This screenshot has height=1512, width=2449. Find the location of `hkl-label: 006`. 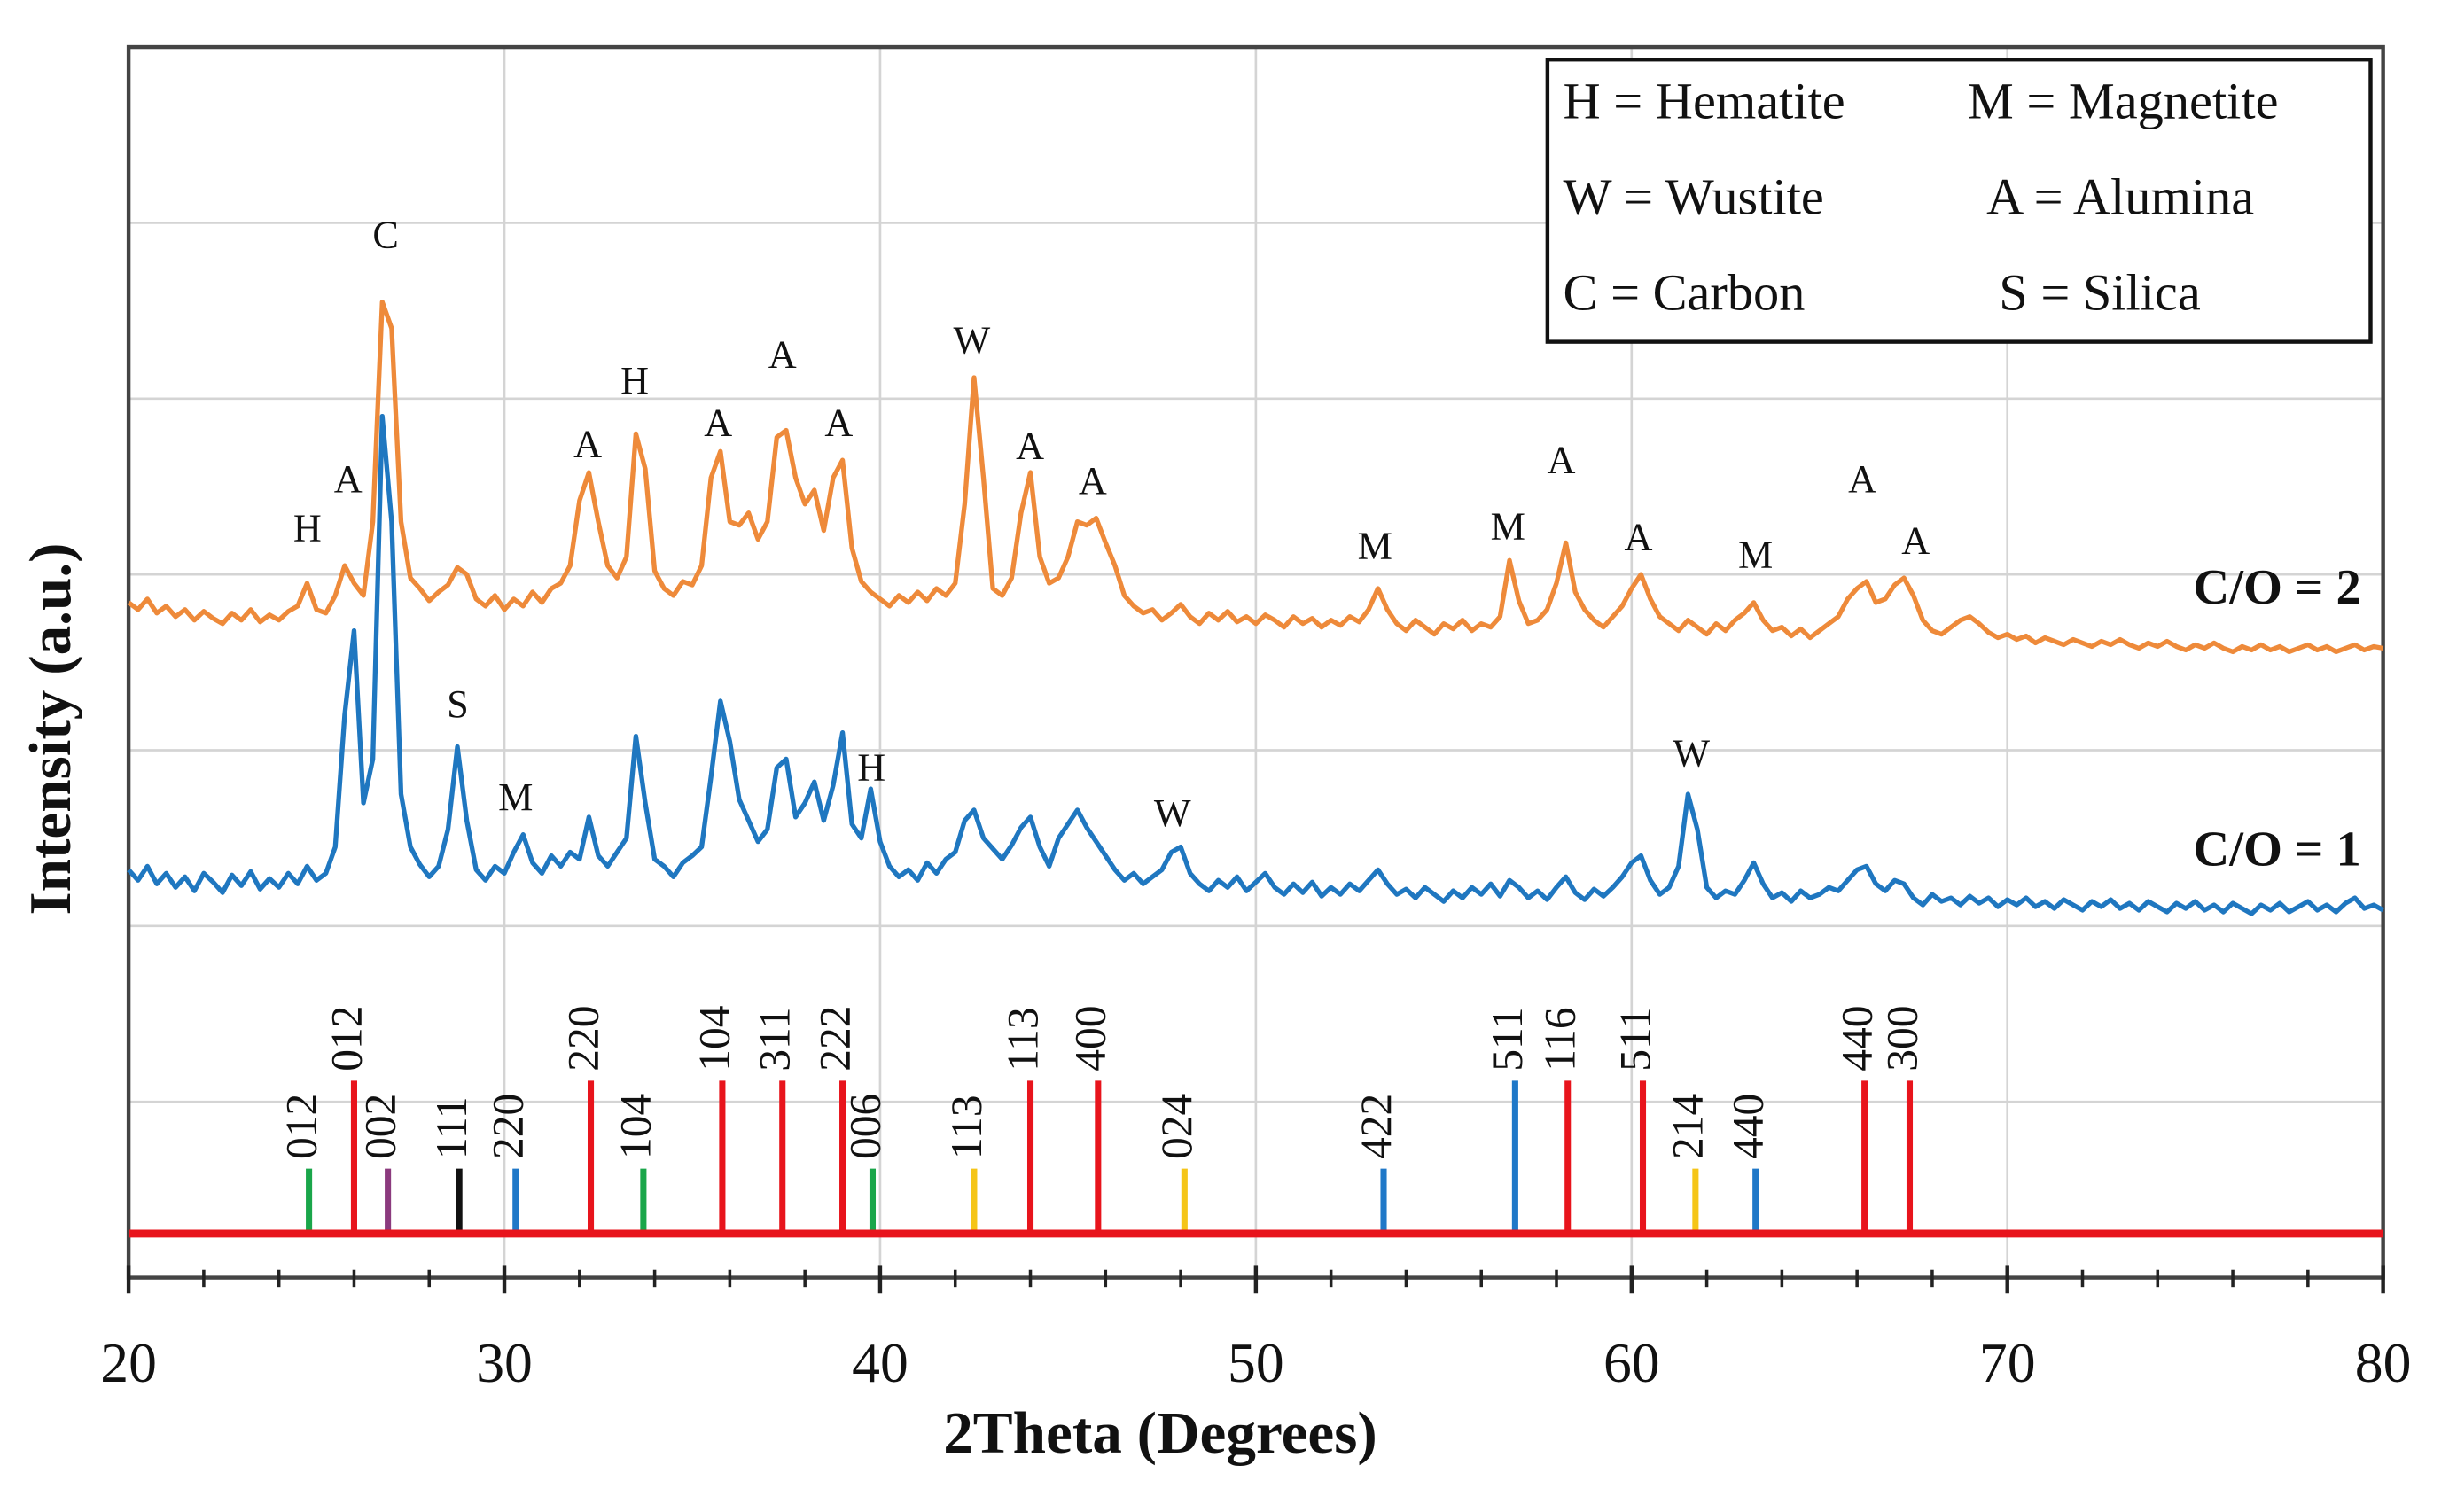

hkl-label: 006 is located at coordinates (864, 1127).